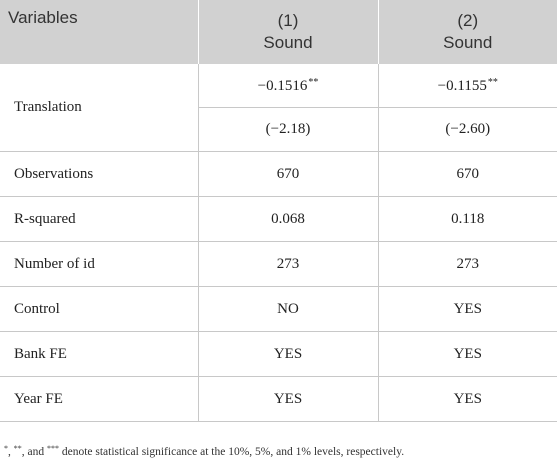 The height and width of the screenshot is (464, 558). What do you see at coordinates (462, 85) in the screenshot?
I see `coef-value: −0.1155` at bounding box center [462, 85].